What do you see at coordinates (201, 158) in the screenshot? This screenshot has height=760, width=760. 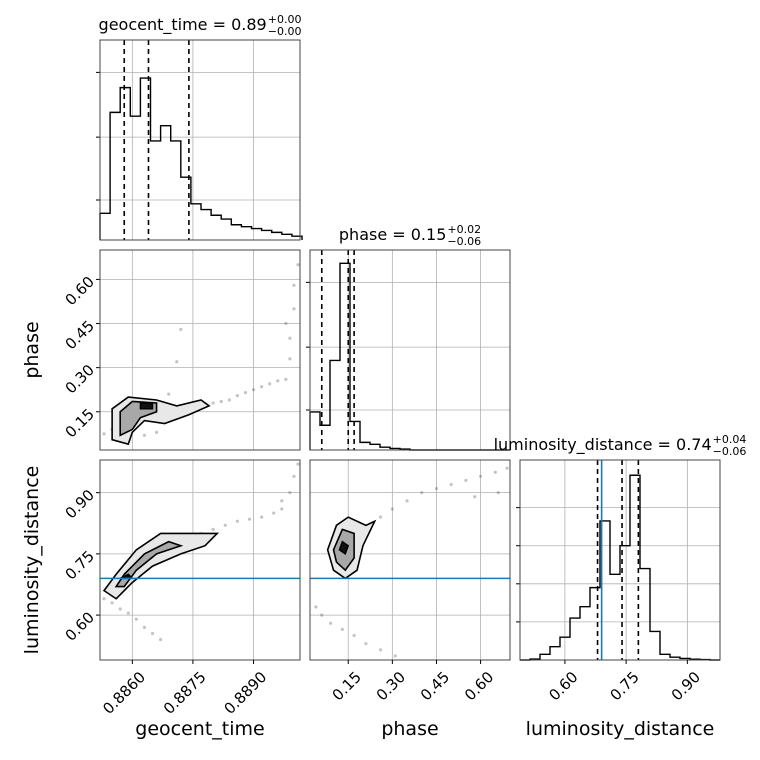 I see `hist-geocent-time-steps` at bounding box center [201, 158].